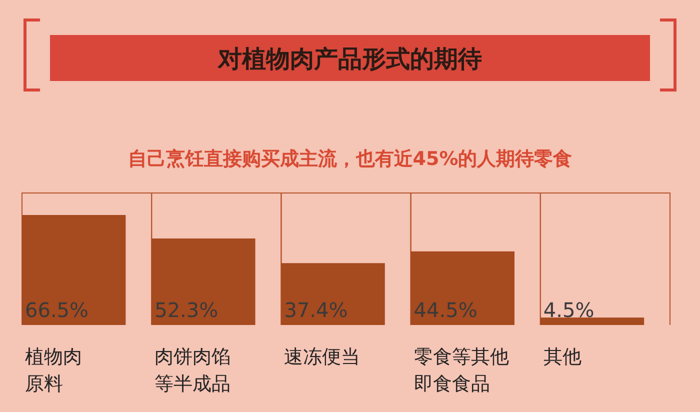 Image resolution: width=700 pixels, height=412 pixels. What do you see at coordinates (57, 310) in the screenshot?
I see `data-label: 66.5%` at bounding box center [57, 310].